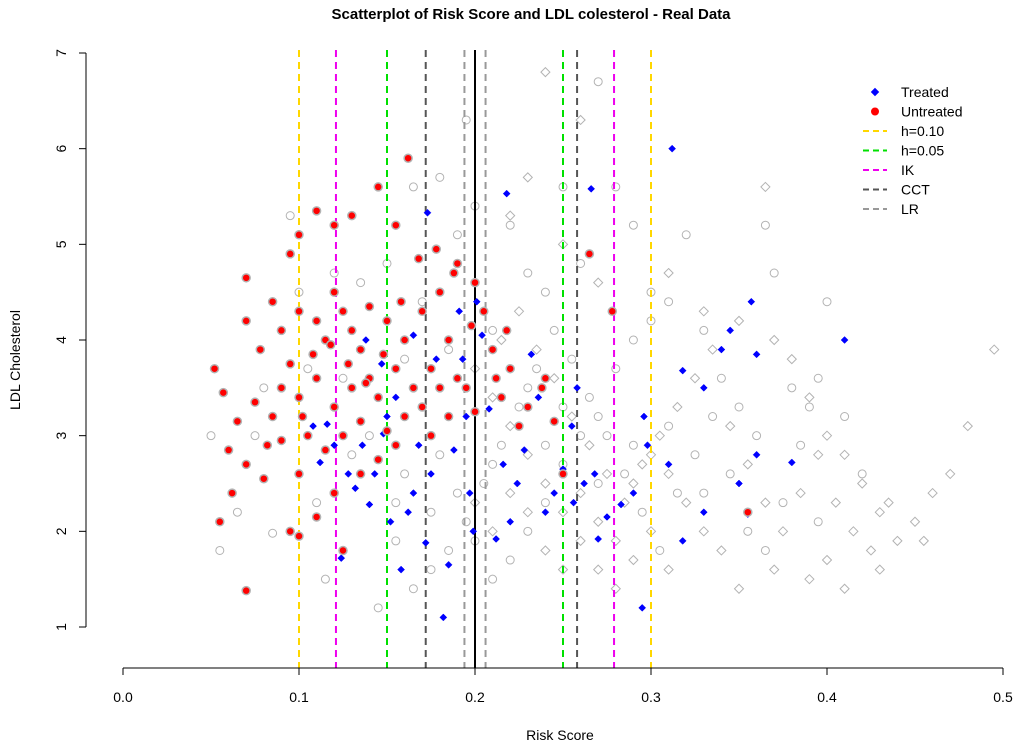 The image size is (1018, 749). I want to click on legend-label: Treated, so click(925, 92).